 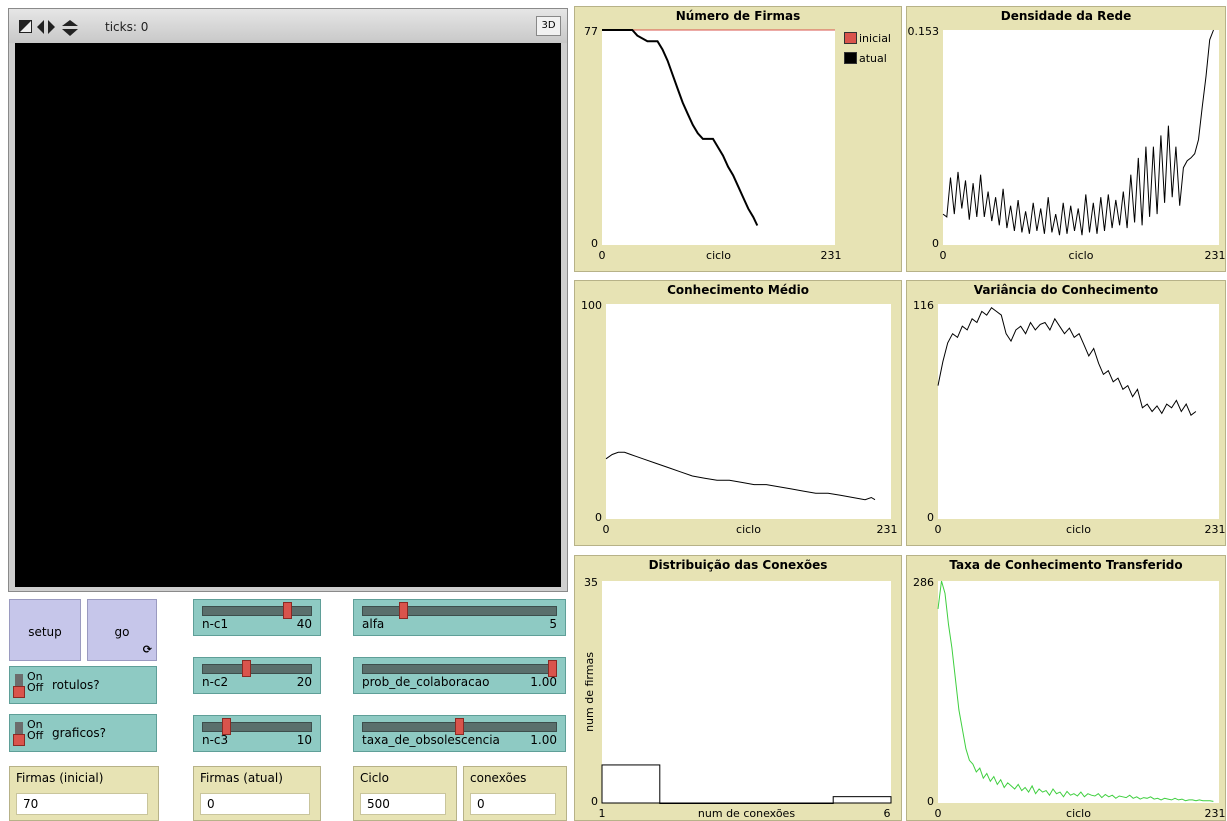 I want to click on y-tick-max: 0.153, so click(x=924, y=31).